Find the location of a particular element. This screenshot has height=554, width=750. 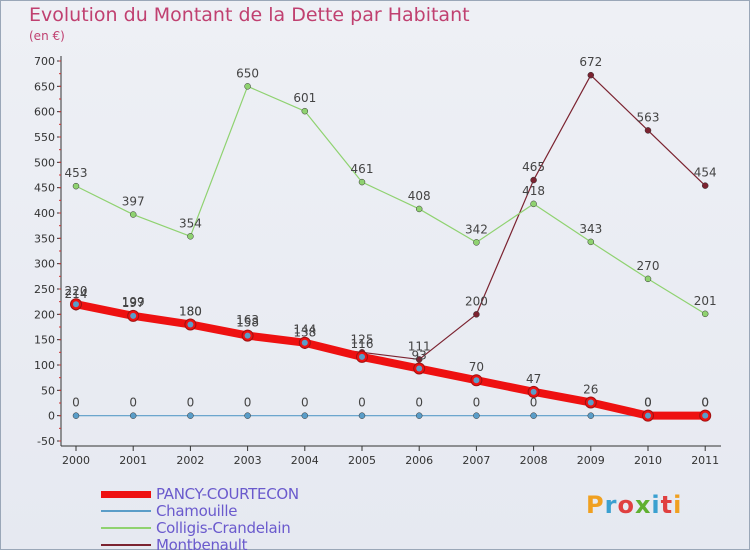

legend-label: Montbenault is located at coordinates (202, 545).